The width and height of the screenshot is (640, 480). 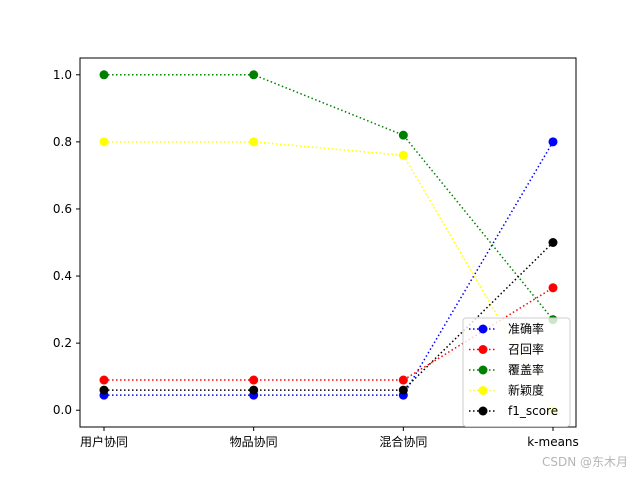 What do you see at coordinates (254, 441) in the screenshot?
I see `x-tick-label: 物品协同` at bounding box center [254, 441].